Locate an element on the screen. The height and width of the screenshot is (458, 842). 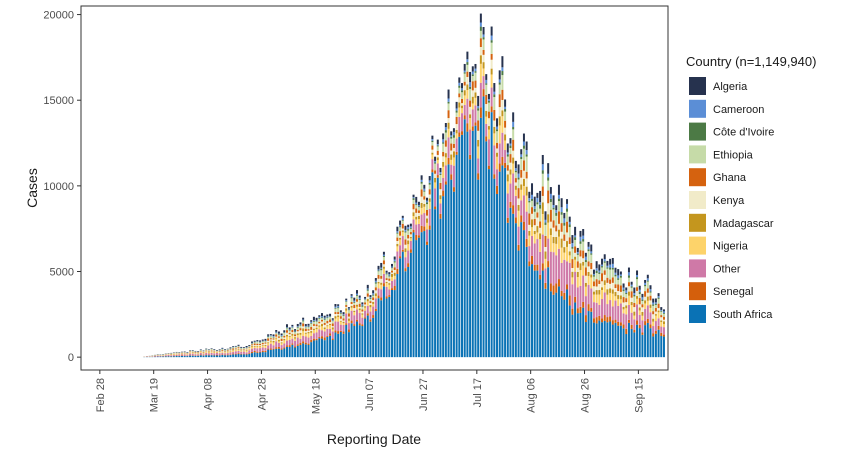
legend-label-senegal: Senegal is located at coordinates (733, 292).